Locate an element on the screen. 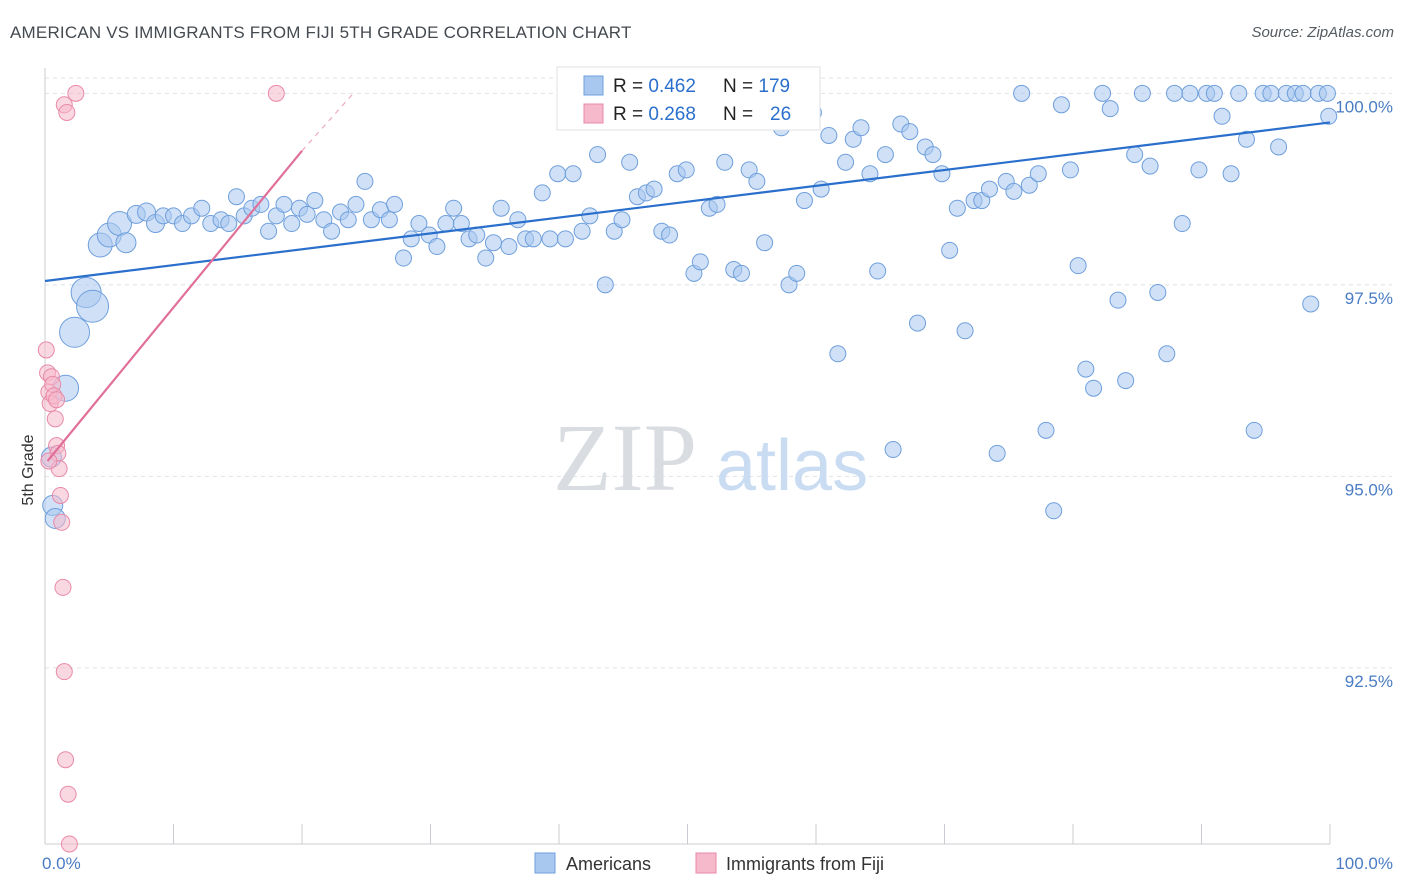 The image size is (1406, 892). watermark-zip: ZIP is located at coordinates (625, 457).